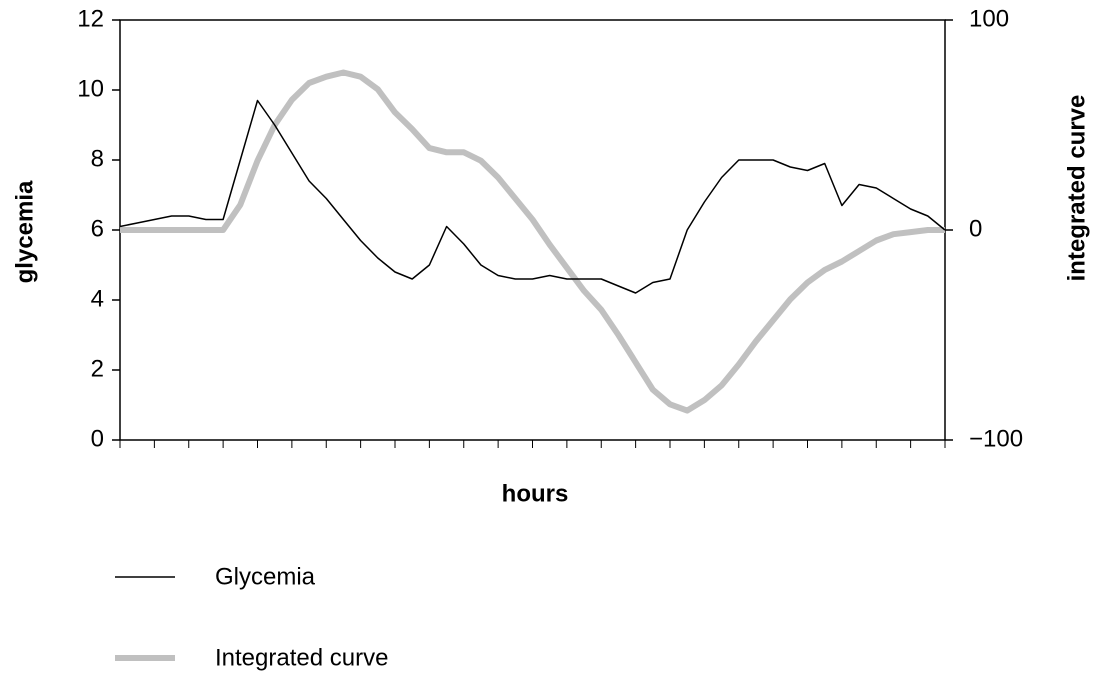  What do you see at coordinates (989, 18) in the screenshot?
I see `y2-tick-label: 100` at bounding box center [989, 18].